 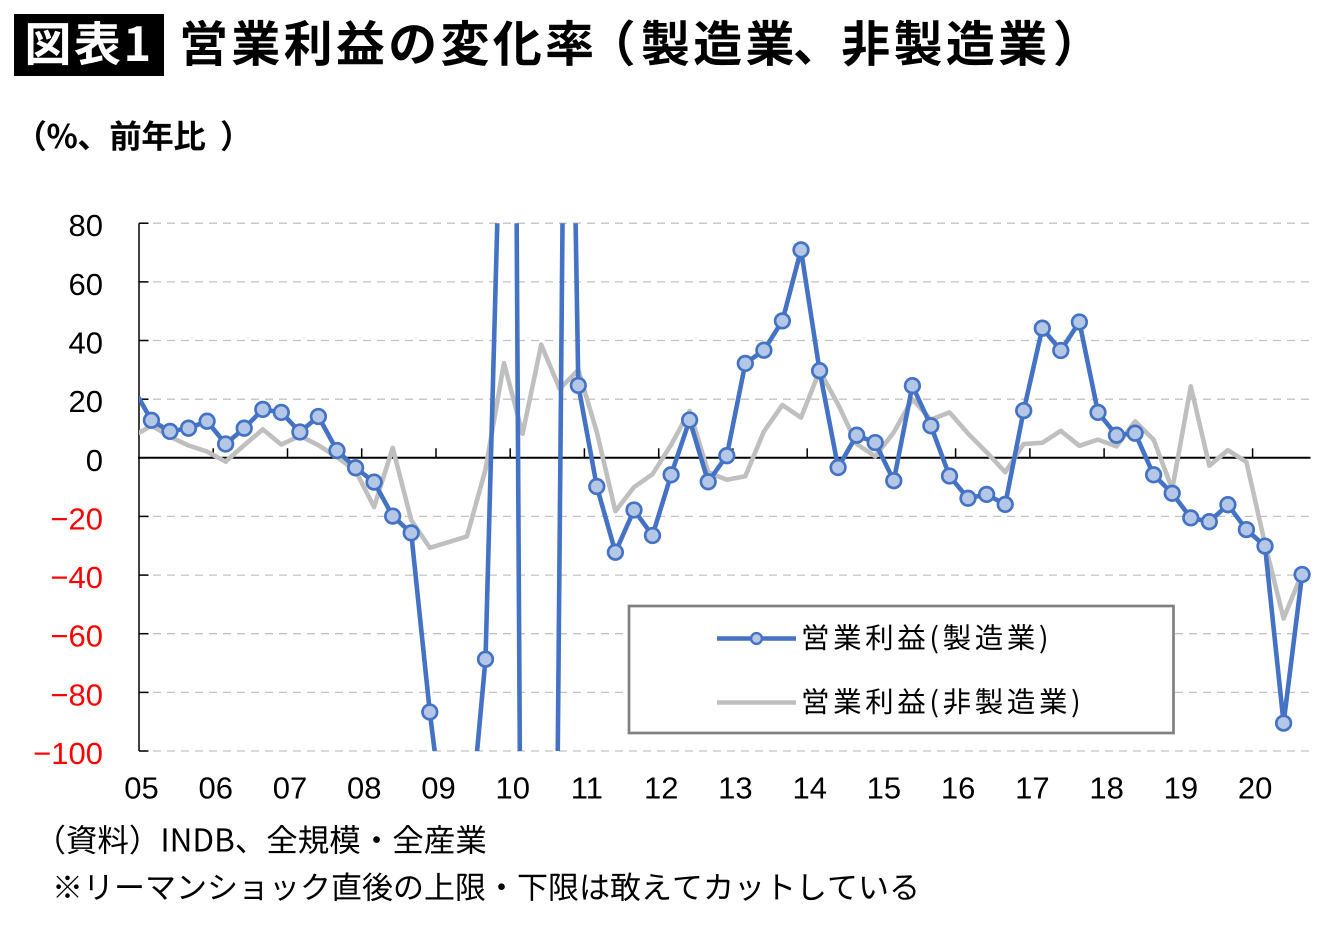 What do you see at coordinates (86, 284) in the screenshot?
I see `svg-text: 60` at bounding box center [86, 284].